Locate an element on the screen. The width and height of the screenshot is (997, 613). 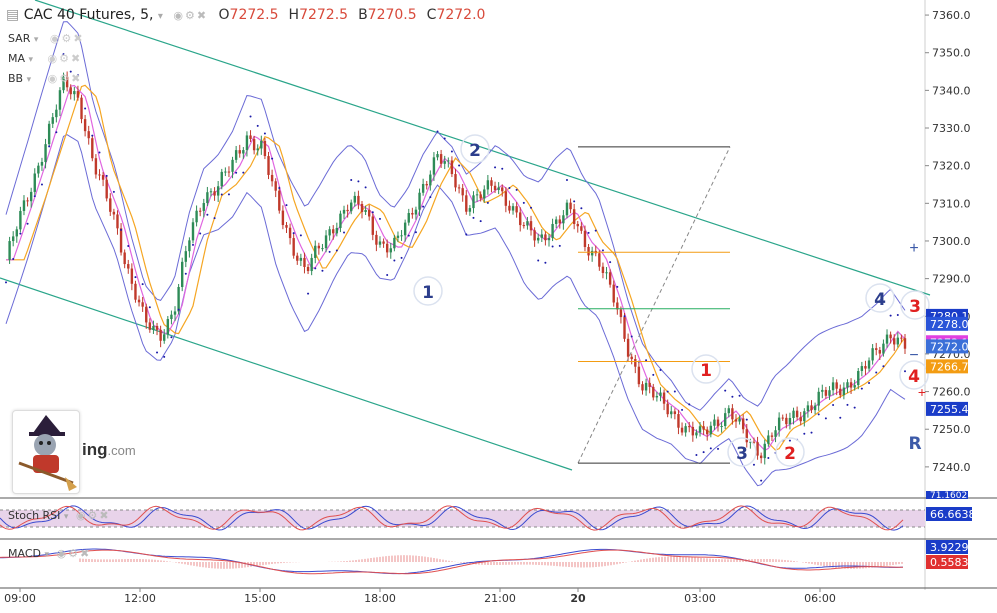
price-tag: 7266.7 is located at coordinates (947, 366).